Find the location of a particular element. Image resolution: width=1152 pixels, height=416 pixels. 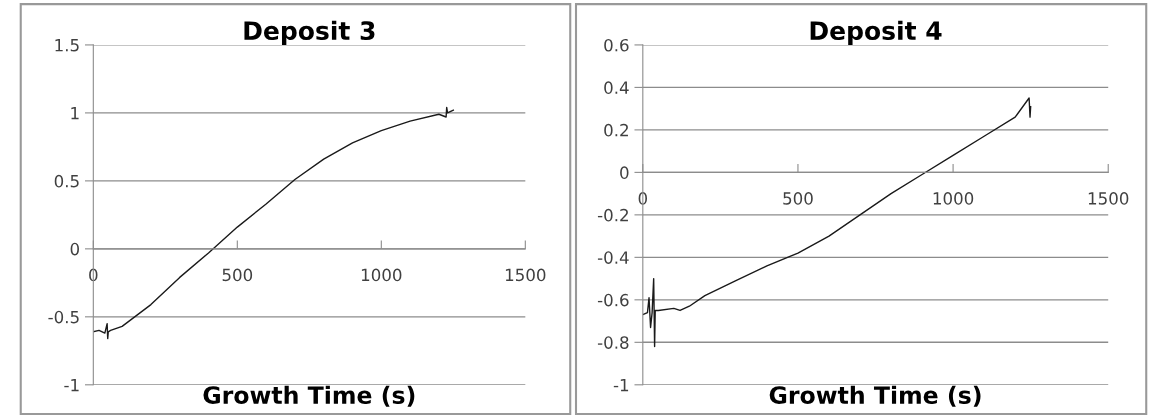

y-tick-label: 1 is located at coordinates (75, 113).